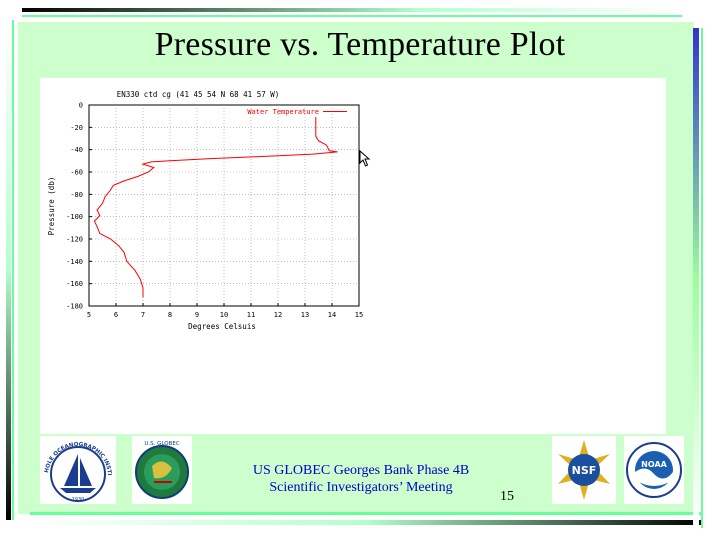  Describe the element at coordinates (361, 487) in the screenshot. I see `footer-line-2: Scientific Investigators’ Meeting` at that location.